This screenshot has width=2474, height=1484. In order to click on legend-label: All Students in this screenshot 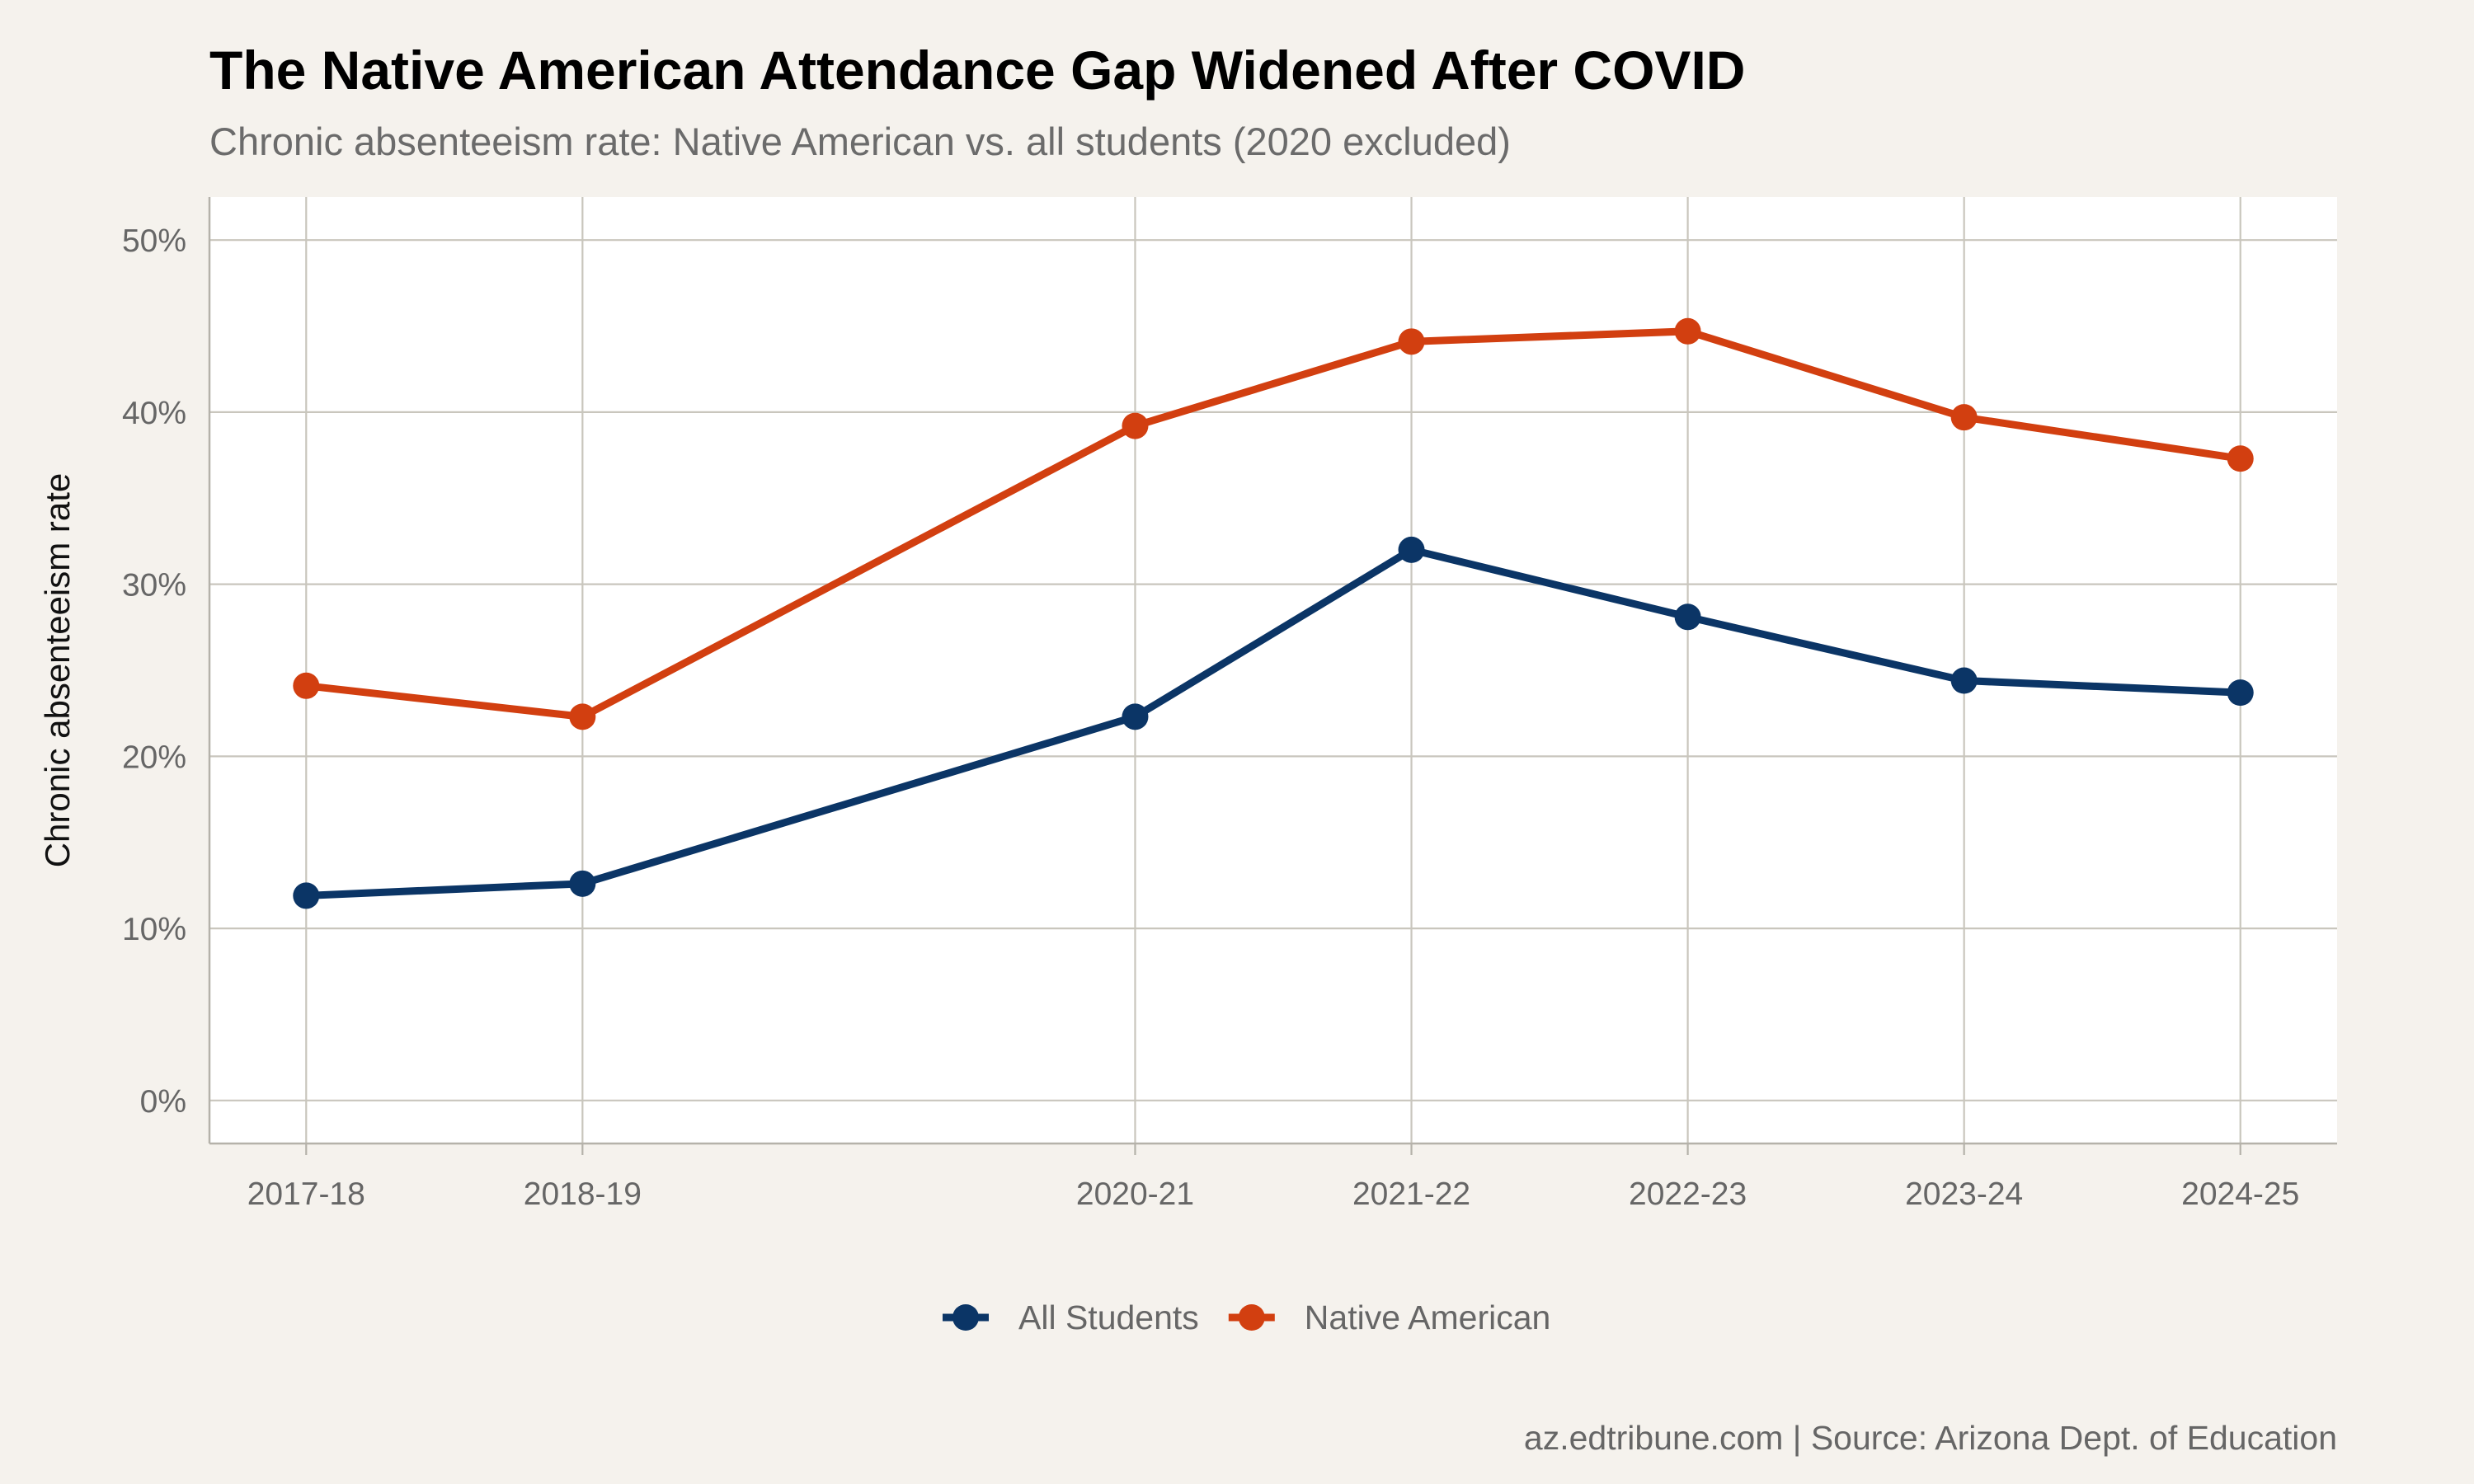, I will do `click(1108, 1317)`.